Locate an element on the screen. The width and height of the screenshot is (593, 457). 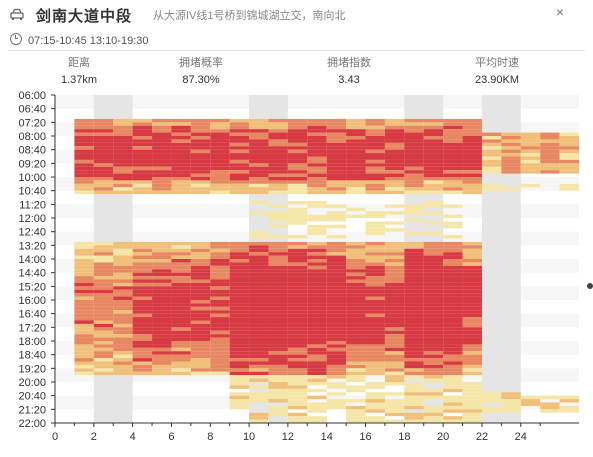
y-tick-label: 21:20 is located at coordinates (32, 410).